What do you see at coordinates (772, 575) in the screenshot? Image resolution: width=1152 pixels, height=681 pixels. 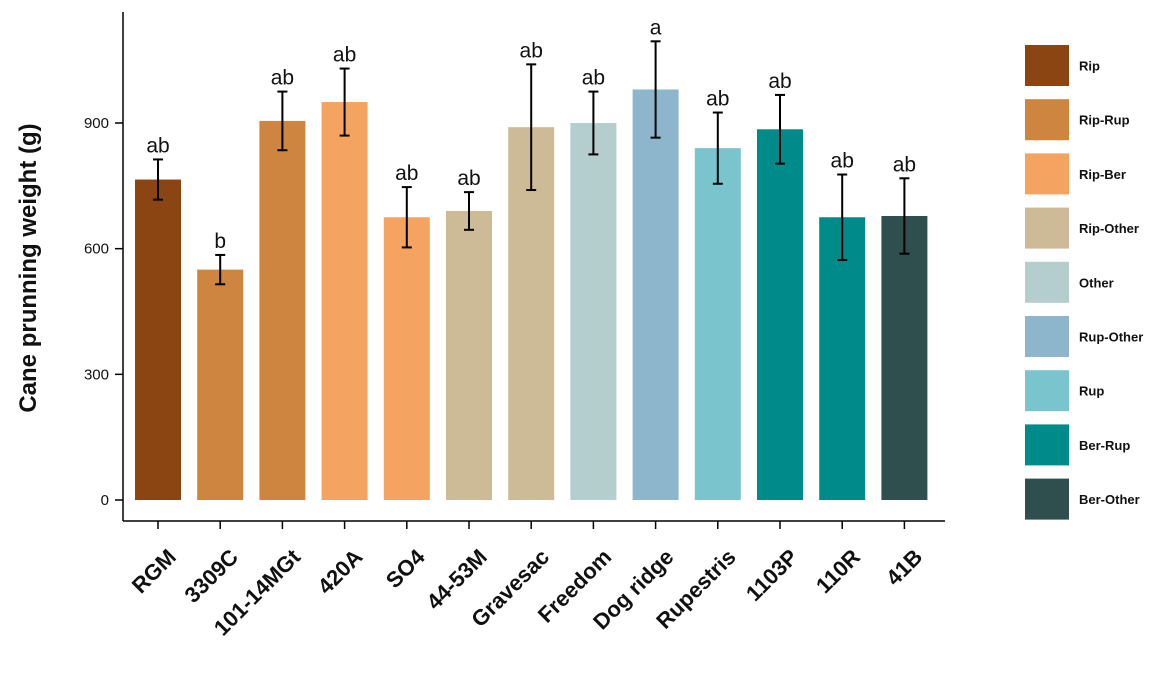 I see `x-tick-label: 1103P` at bounding box center [772, 575].